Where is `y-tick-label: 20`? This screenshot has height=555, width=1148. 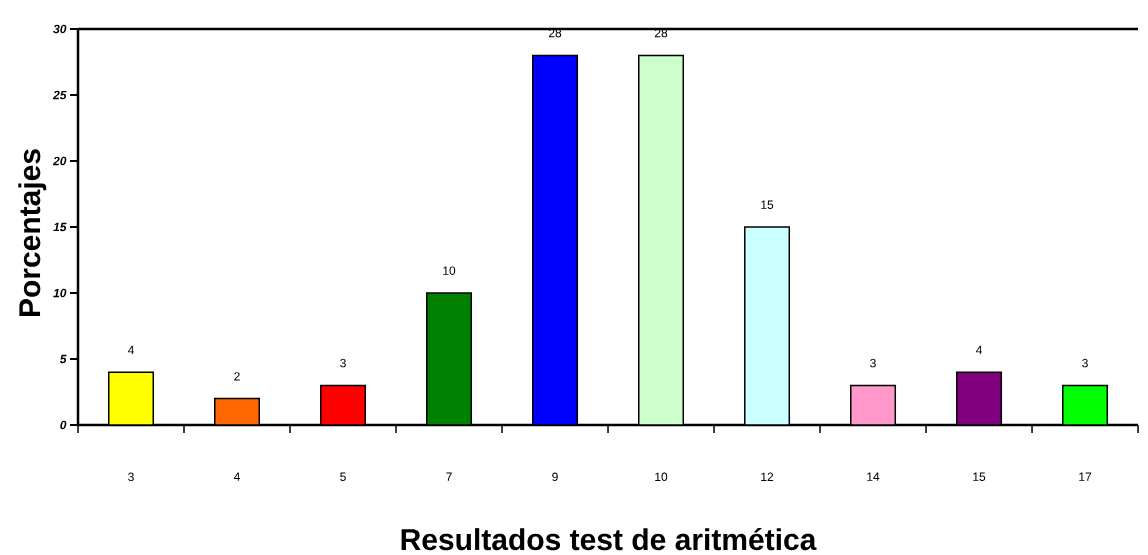 y-tick-label: 20 is located at coordinates (59, 161).